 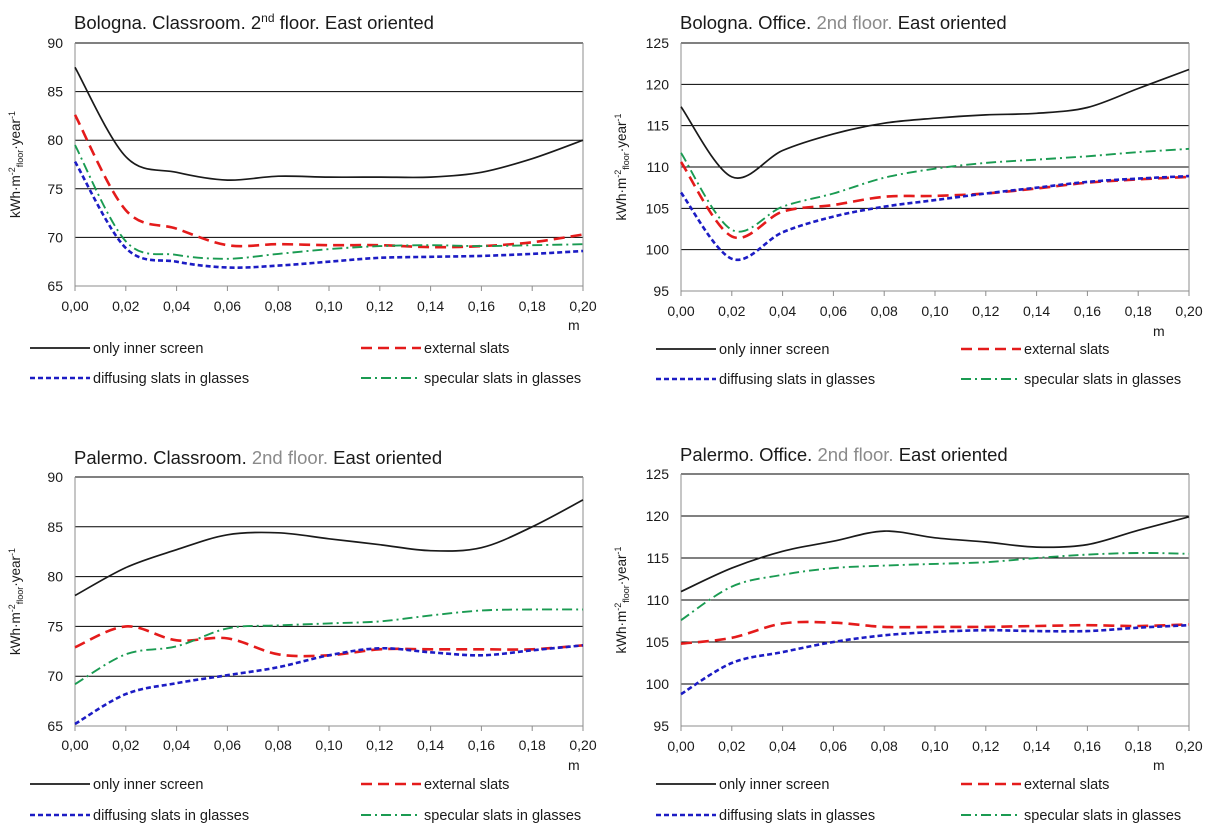 I want to click on chart-title-prefix: Bologna. Office., so click(x=748, y=22).